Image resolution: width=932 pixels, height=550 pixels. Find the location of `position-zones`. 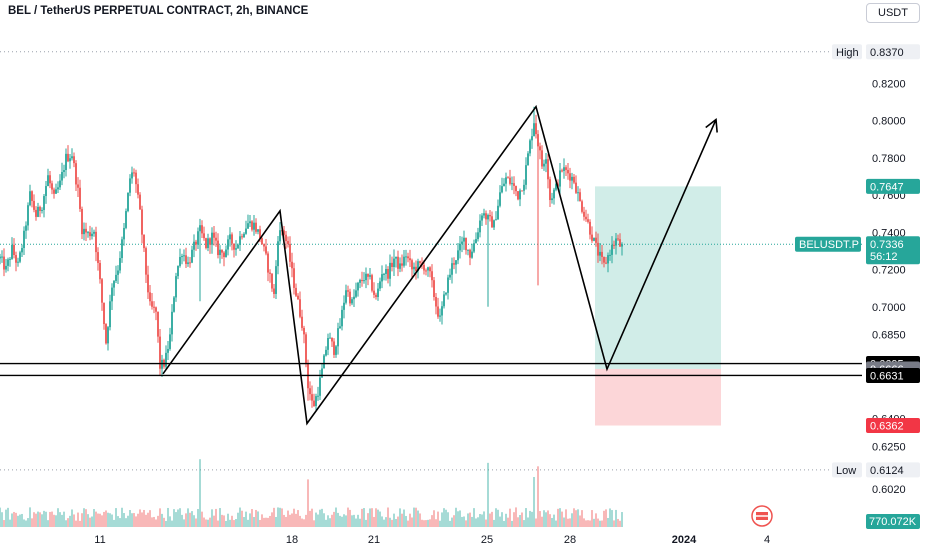

position-zones is located at coordinates (658, 306).